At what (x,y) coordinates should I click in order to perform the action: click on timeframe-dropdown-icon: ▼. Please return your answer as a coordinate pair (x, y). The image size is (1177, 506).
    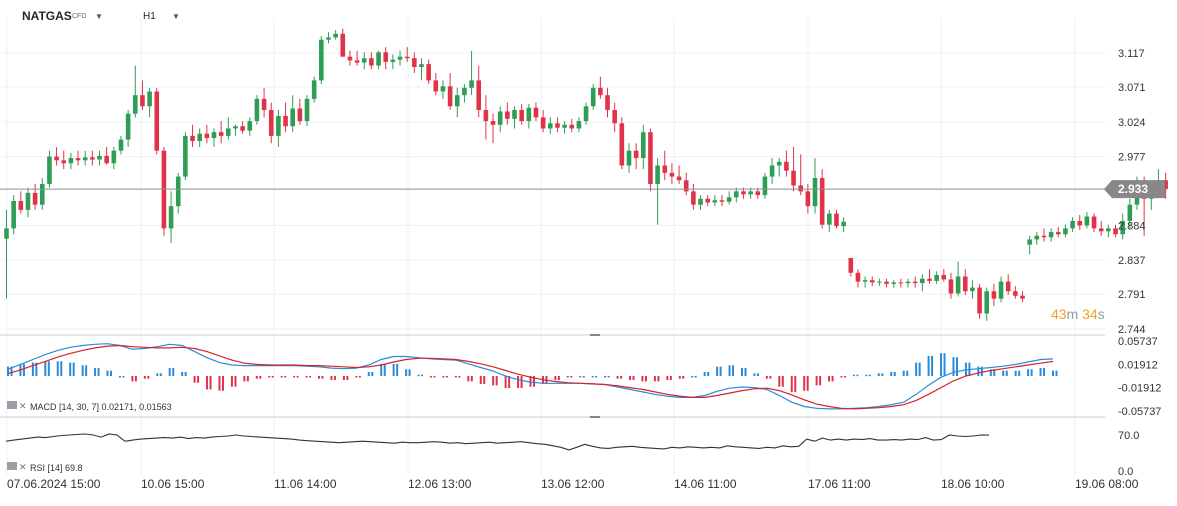
    Looking at the image, I should click on (176, 16).